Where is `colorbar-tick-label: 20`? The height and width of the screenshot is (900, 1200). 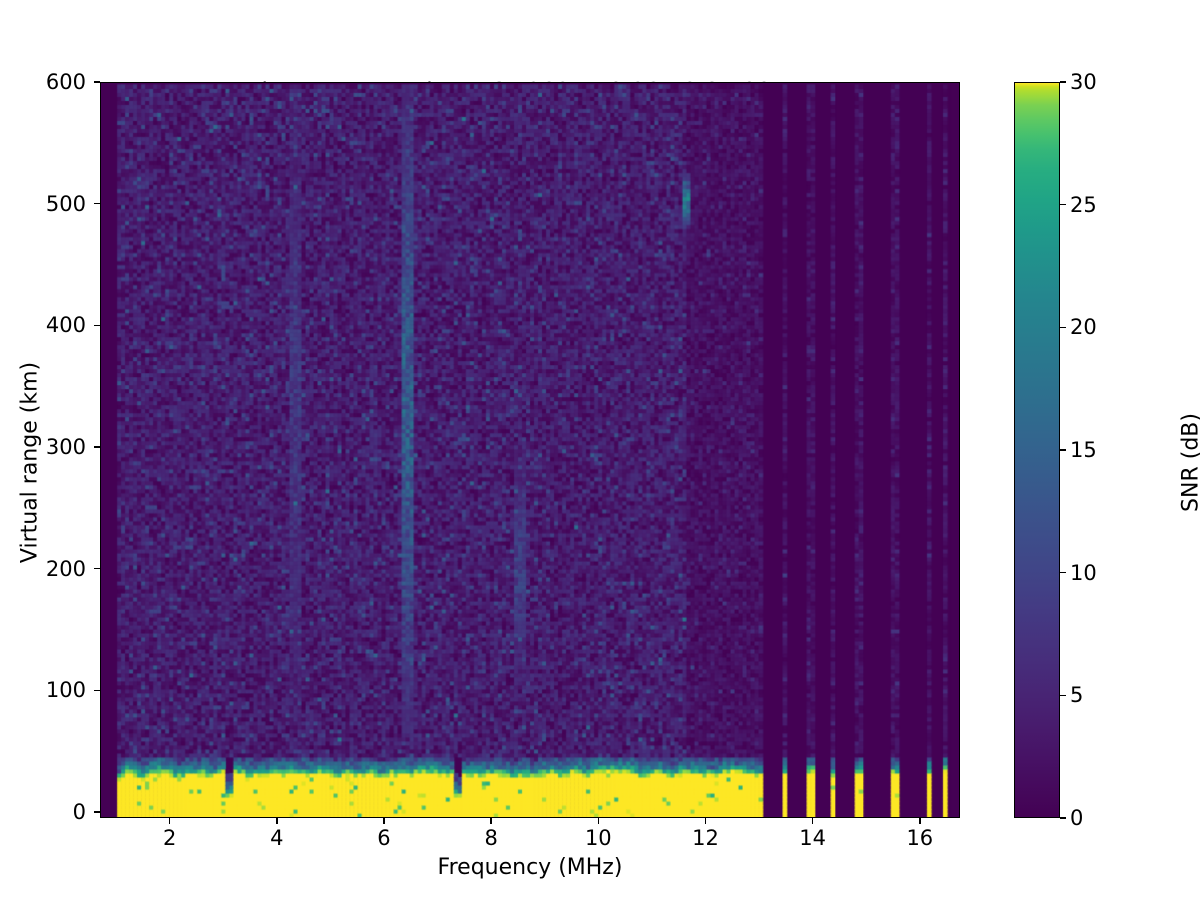 colorbar-tick-label: 20 is located at coordinates (1083, 327).